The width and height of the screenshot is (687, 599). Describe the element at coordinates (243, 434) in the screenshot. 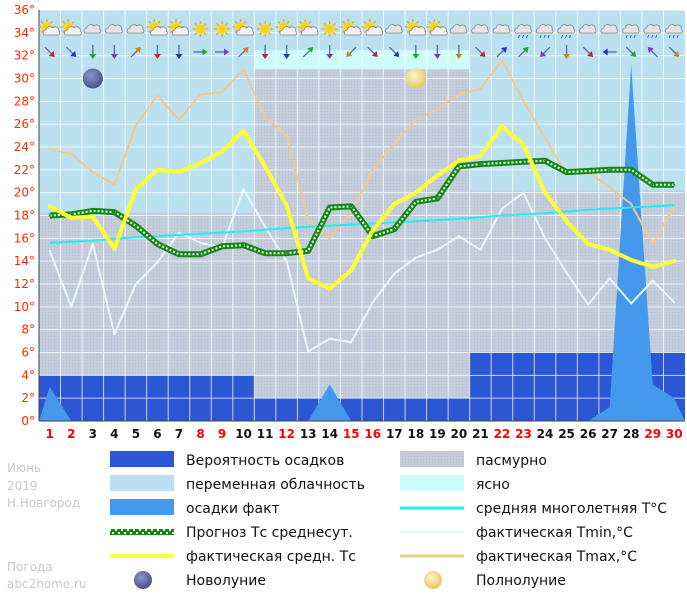

I see `x-tick-label: 10` at that location.